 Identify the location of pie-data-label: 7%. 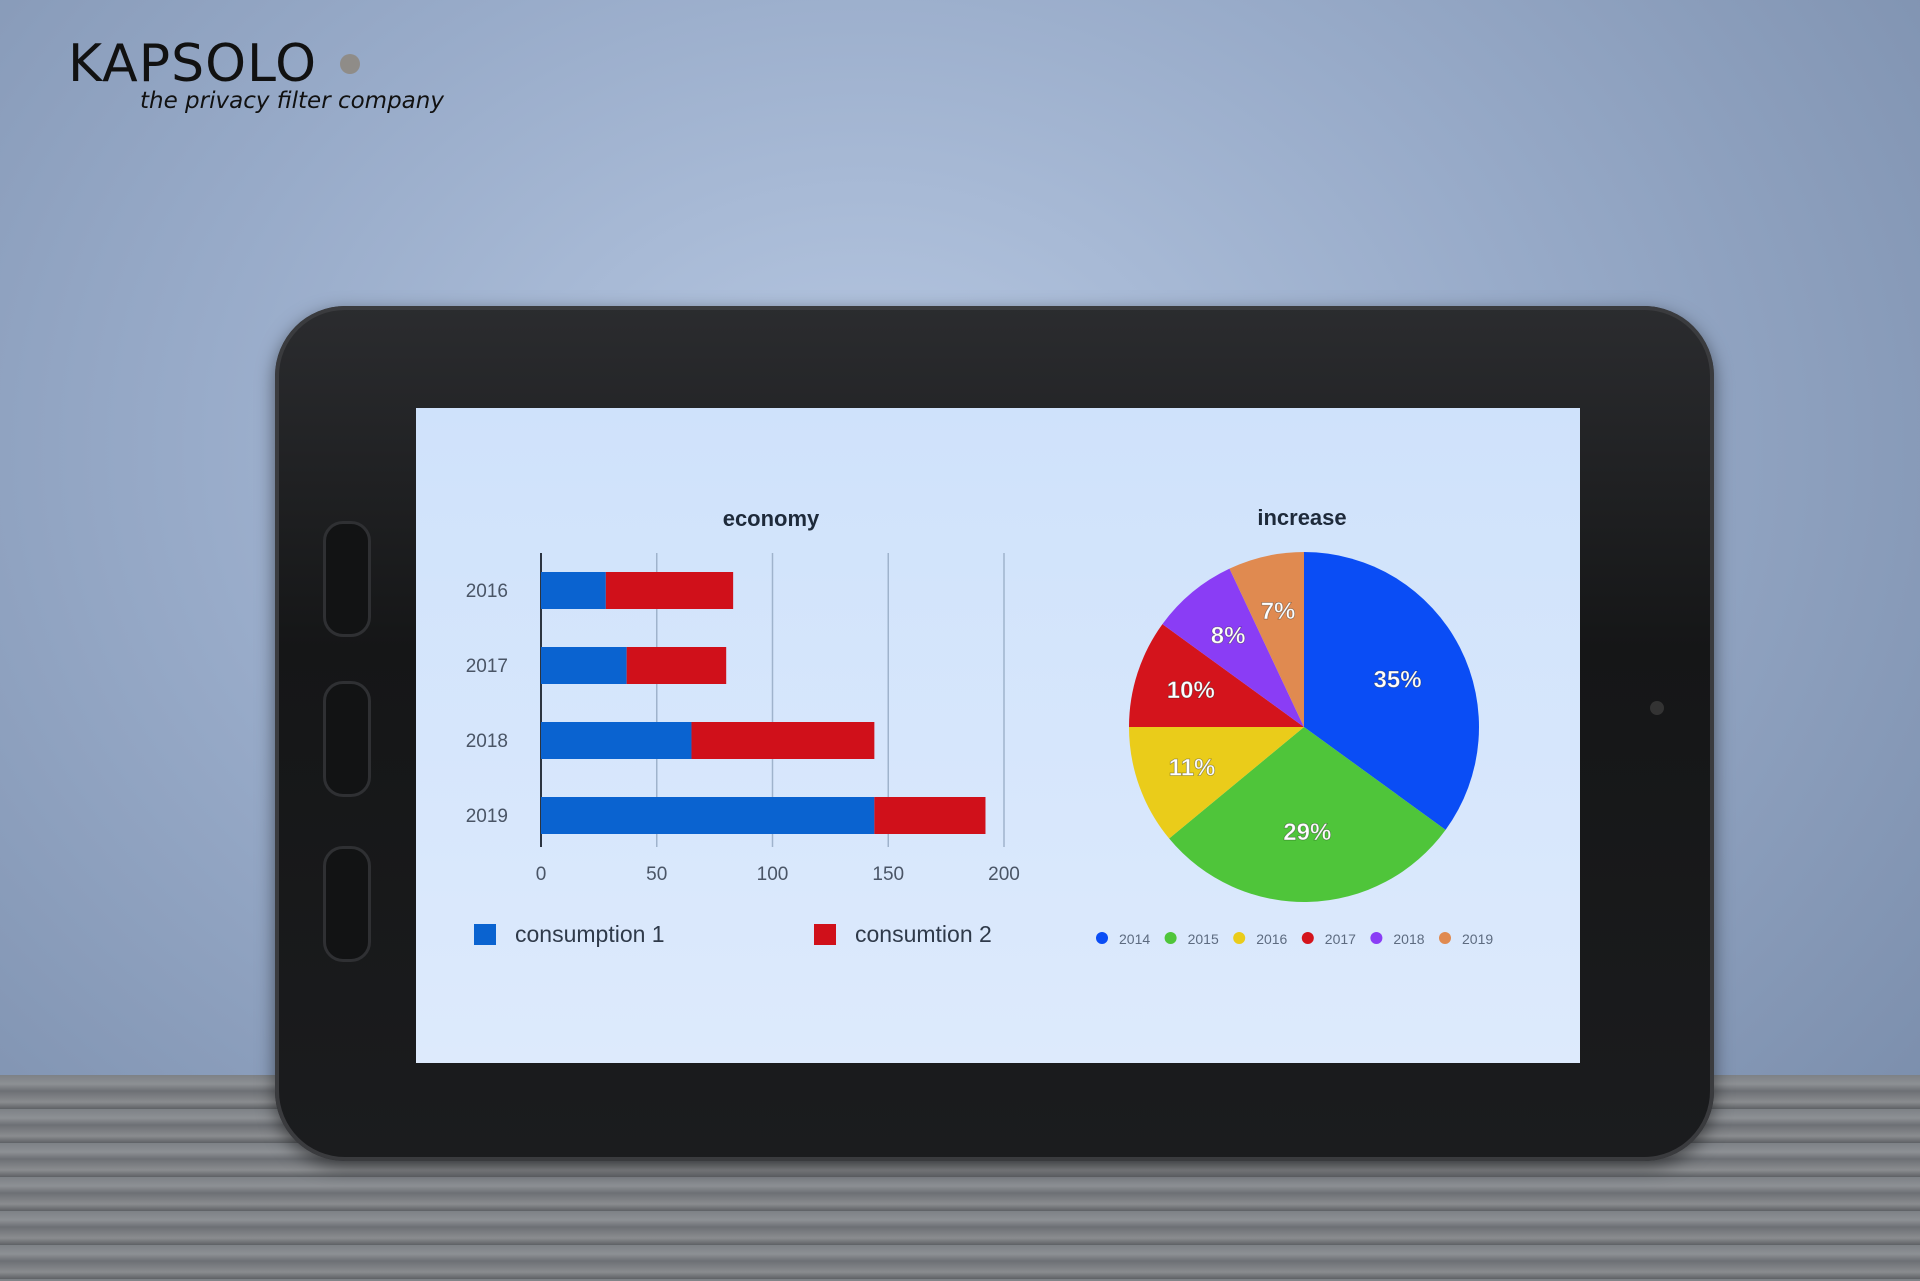
(1278, 611).